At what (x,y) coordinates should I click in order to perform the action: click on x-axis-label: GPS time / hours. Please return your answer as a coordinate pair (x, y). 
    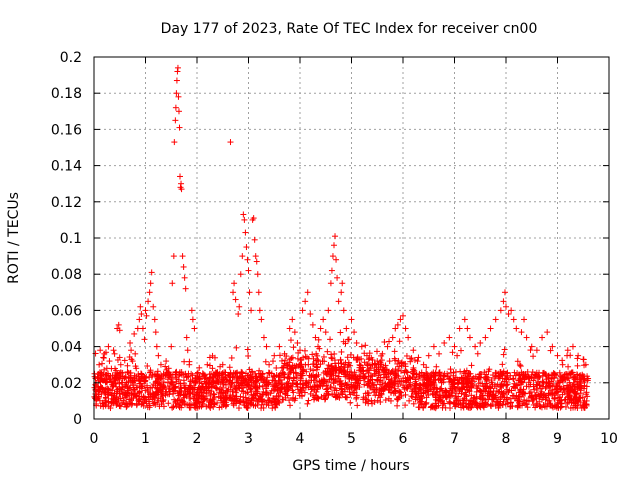
    Looking at the image, I should click on (350, 466).